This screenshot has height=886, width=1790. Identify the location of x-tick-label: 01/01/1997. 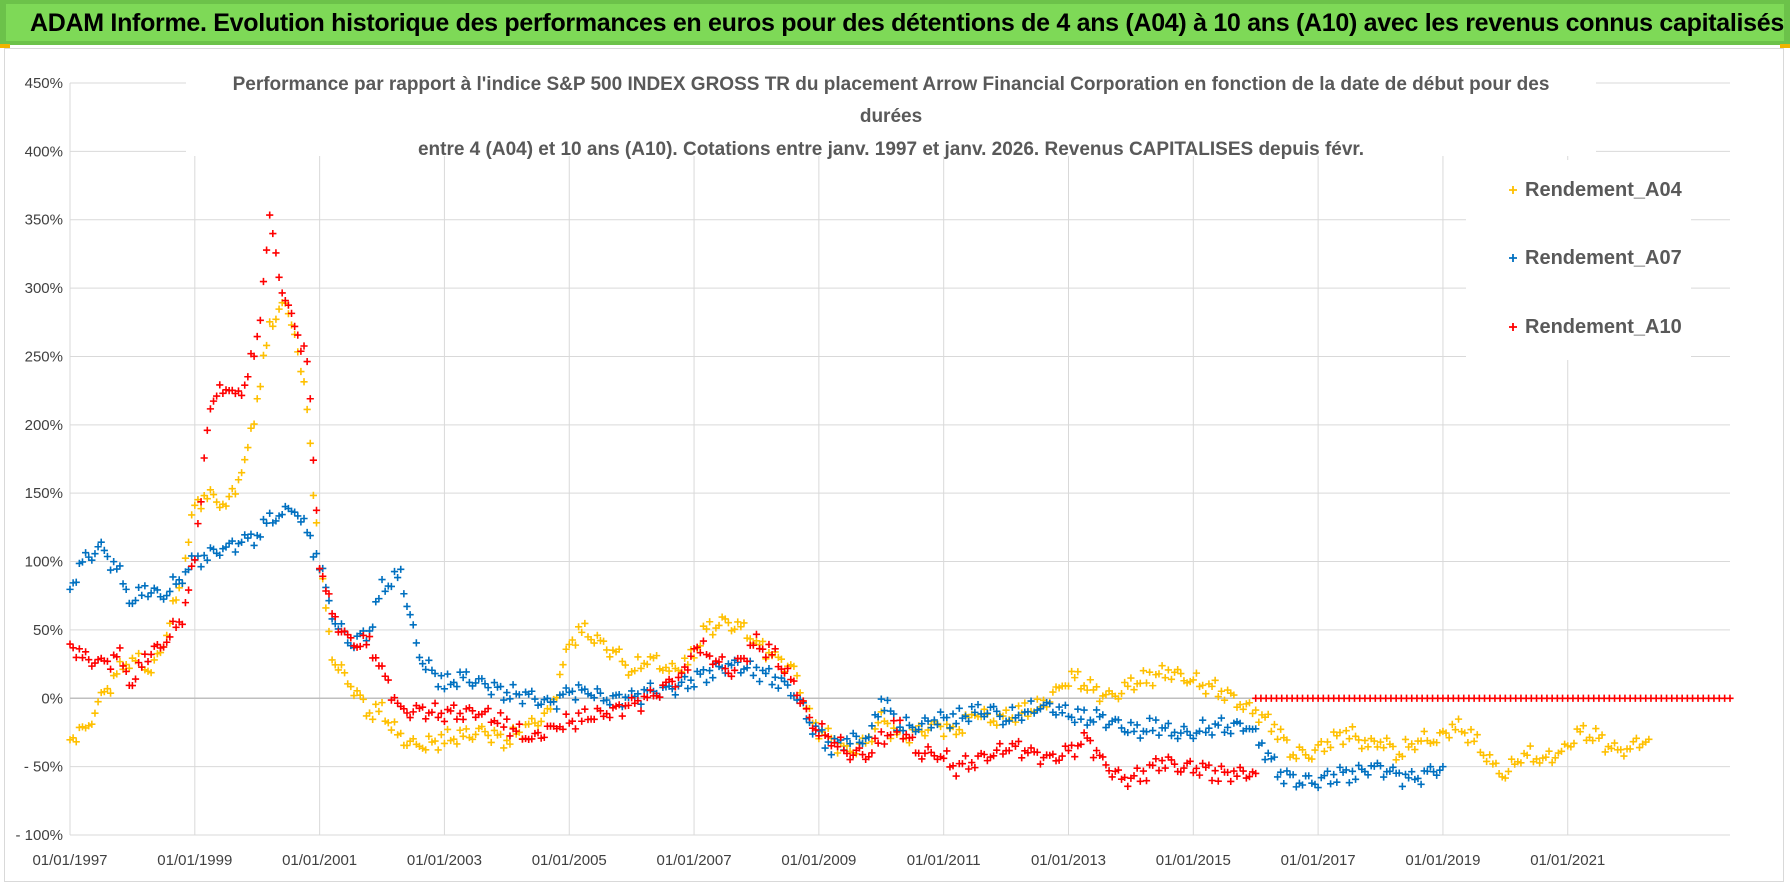
(69, 860).